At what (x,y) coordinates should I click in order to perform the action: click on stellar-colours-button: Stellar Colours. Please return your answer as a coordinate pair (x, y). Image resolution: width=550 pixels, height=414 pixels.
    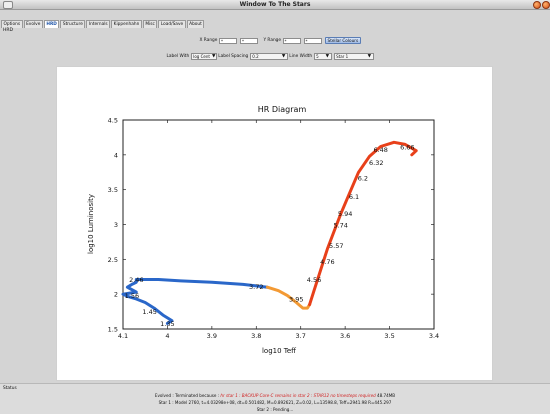
    Looking at the image, I should click on (343, 40).